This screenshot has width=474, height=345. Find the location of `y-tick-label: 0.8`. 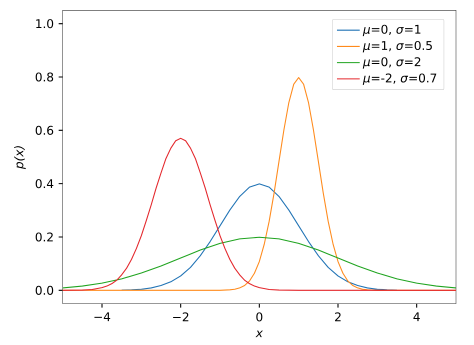

y-tick-label: 0.8 is located at coordinates (45, 77).